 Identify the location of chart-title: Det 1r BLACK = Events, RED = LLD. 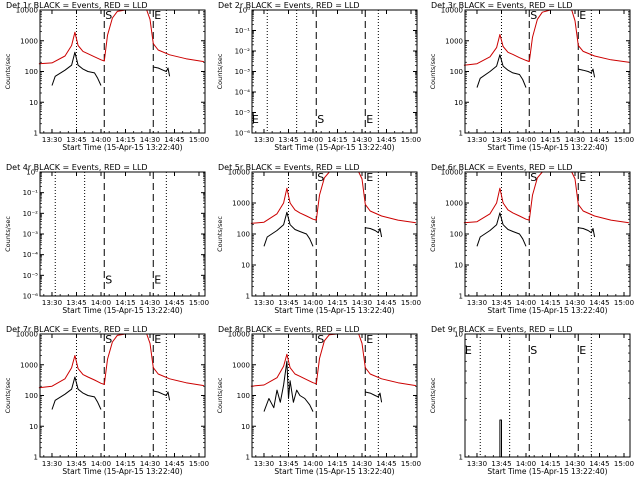
(77, 5).